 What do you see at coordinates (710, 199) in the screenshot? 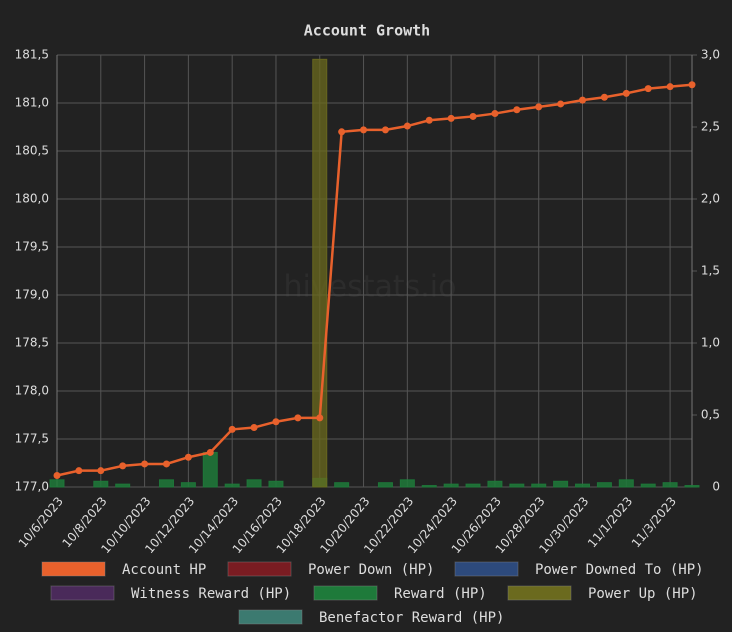
I see `y2-tick-label: 2,0` at bounding box center [710, 199].